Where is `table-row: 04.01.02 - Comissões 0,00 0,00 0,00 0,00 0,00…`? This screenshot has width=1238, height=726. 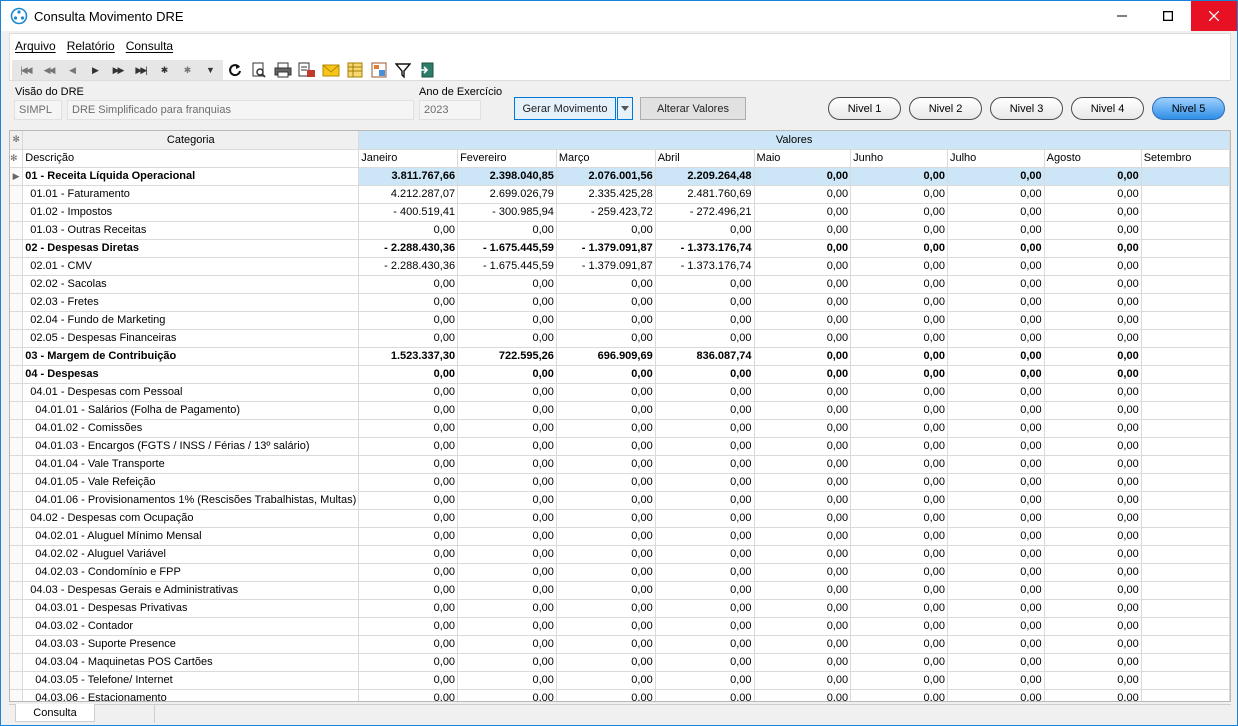
table-row: 04.01.02 - Comissões 0,00 0,00 0,00 0,00 0,00… is located at coordinates (620, 428).